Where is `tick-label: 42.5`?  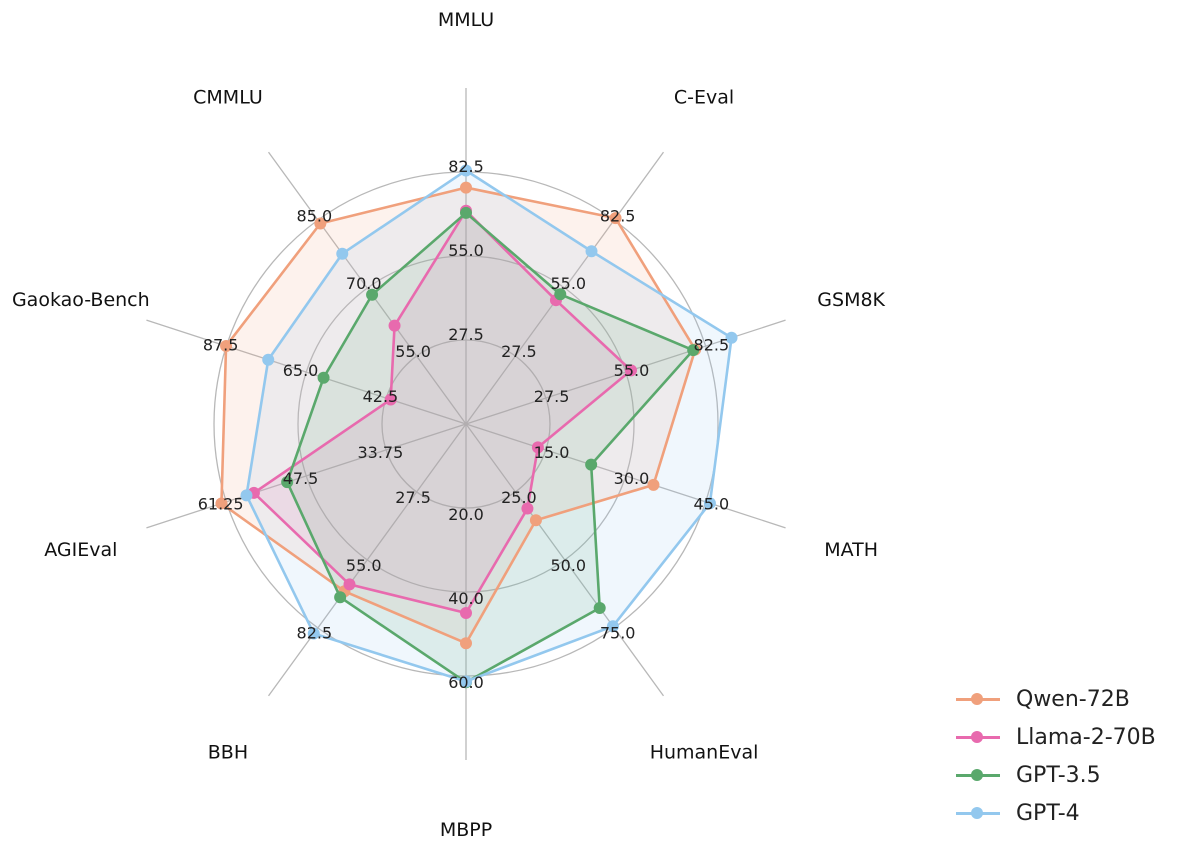 tick-label: 42.5 is located at coordinates (381, 396).